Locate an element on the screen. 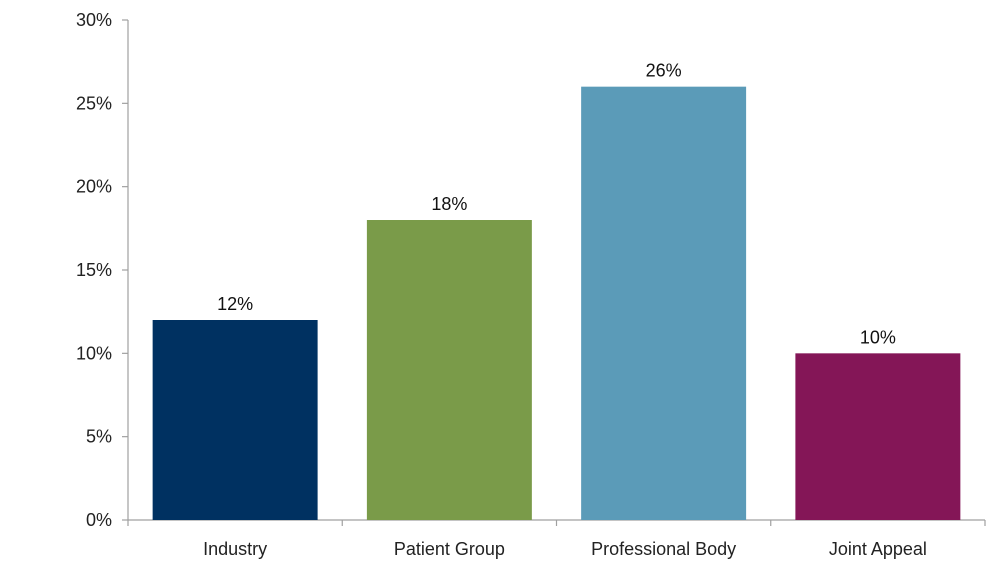 Image resolution: width=1000 pixels, height=577 pixels. y-tick-label: 30% is located at coordinates (94, 20).